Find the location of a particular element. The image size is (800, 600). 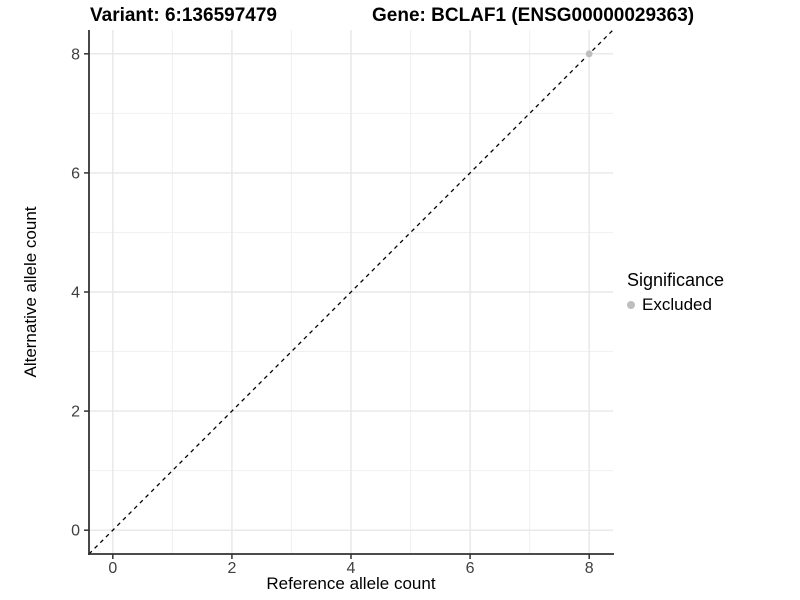

y-axis-title: Alternative allele count is located at coordinates (30, 292).